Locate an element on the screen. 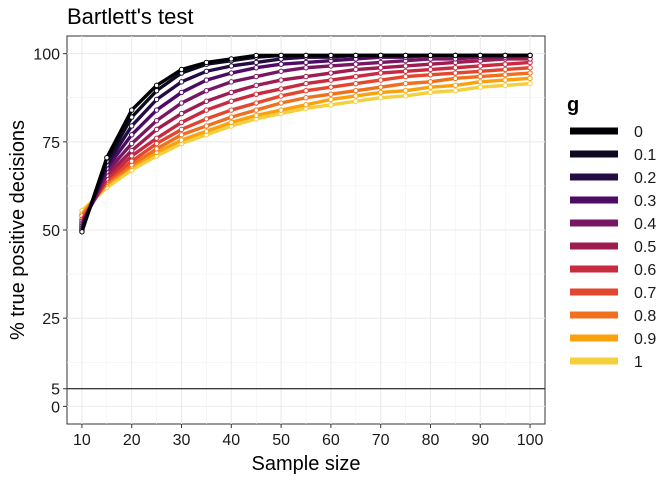 Image resolution: width=672 pixels, height=480 pixels. legend-item: 0.3 is located at coordinates (613, 201).